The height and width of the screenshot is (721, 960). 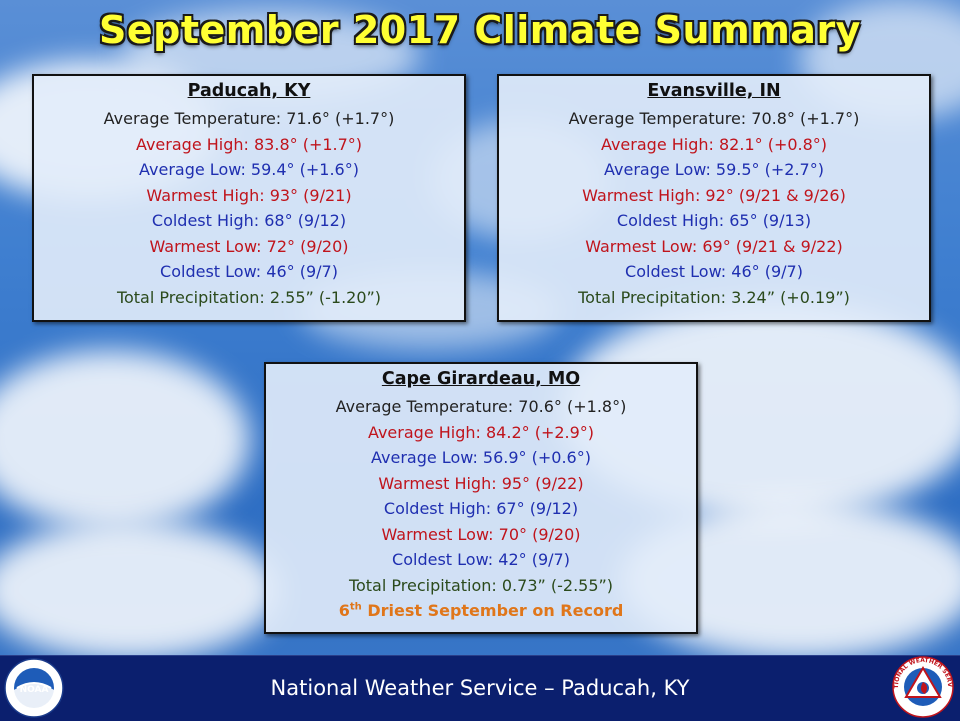 I want to click on record-ordinal: 6, so click(x=344, y=610).